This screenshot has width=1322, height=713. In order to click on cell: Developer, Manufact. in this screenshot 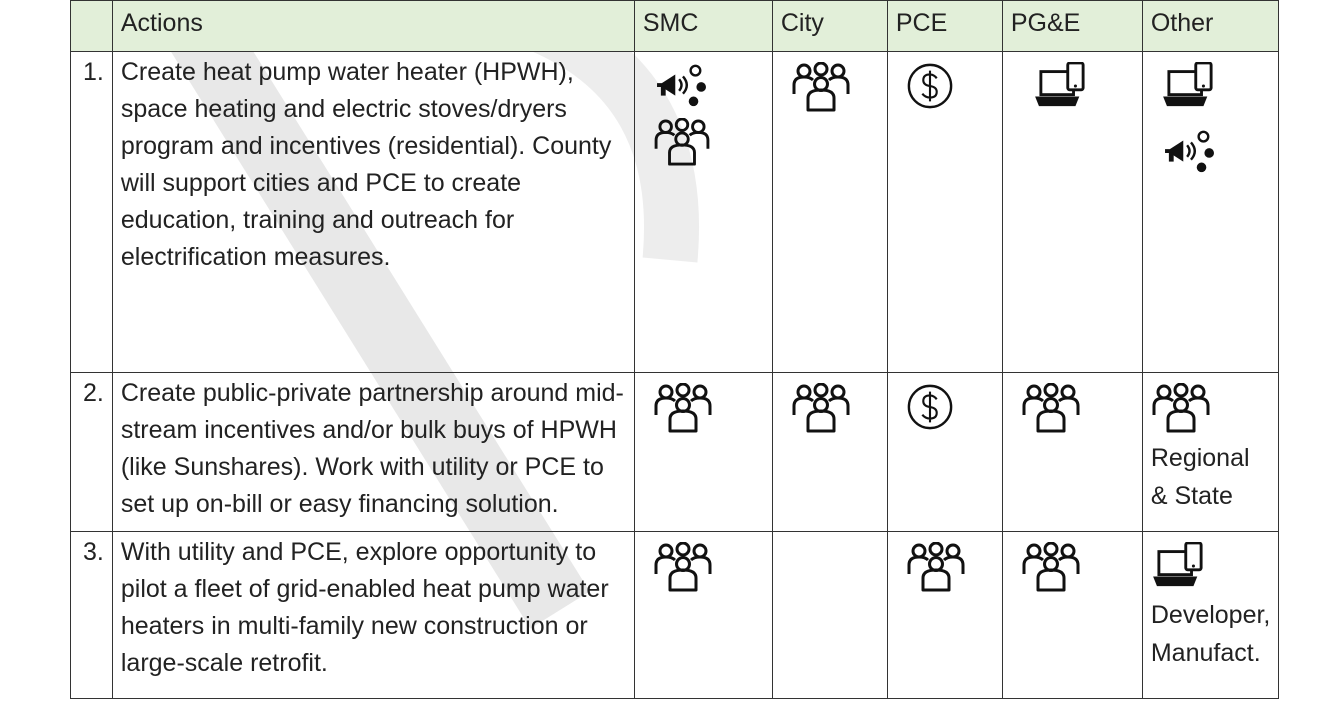, I will do `click(1210, 615)`.